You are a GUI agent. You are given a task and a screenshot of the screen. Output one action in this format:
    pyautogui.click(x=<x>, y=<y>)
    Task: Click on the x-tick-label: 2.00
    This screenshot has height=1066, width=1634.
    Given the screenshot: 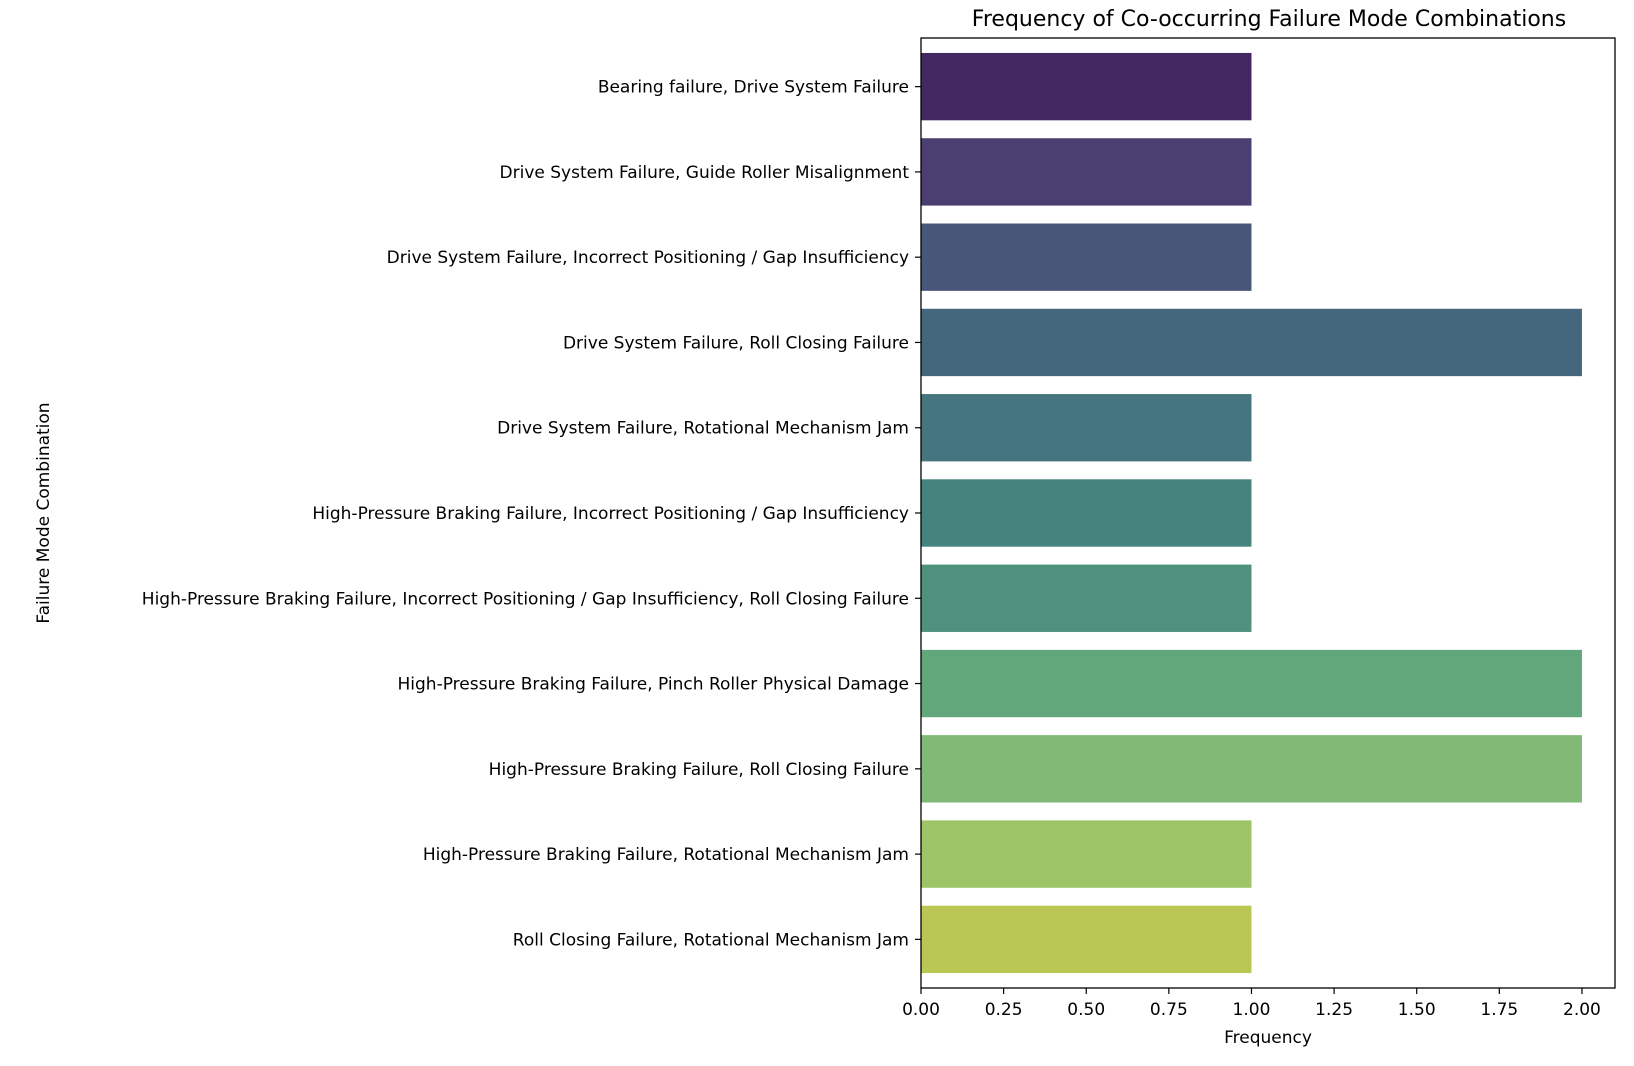 What is the action you would take?
    pyautogui.click(x=1582, y=1010)
    